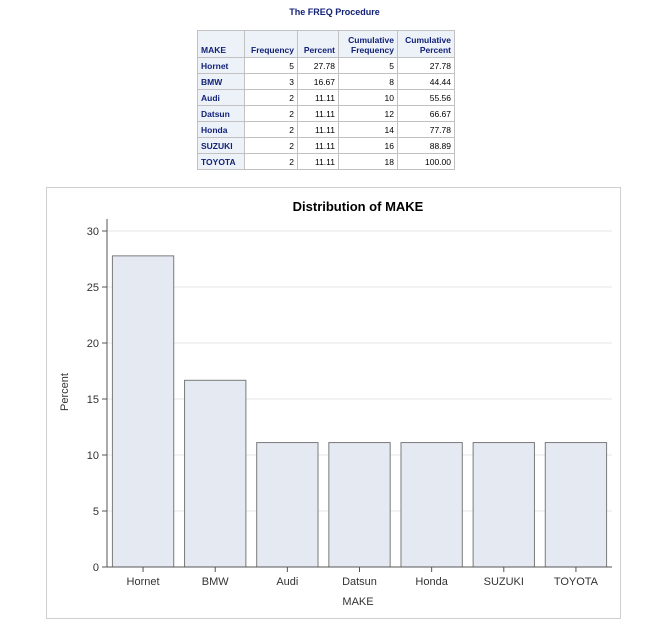  Describe the element at coordinates (221, 81) in the screenshot. I see `row-make: BMW` at that location.